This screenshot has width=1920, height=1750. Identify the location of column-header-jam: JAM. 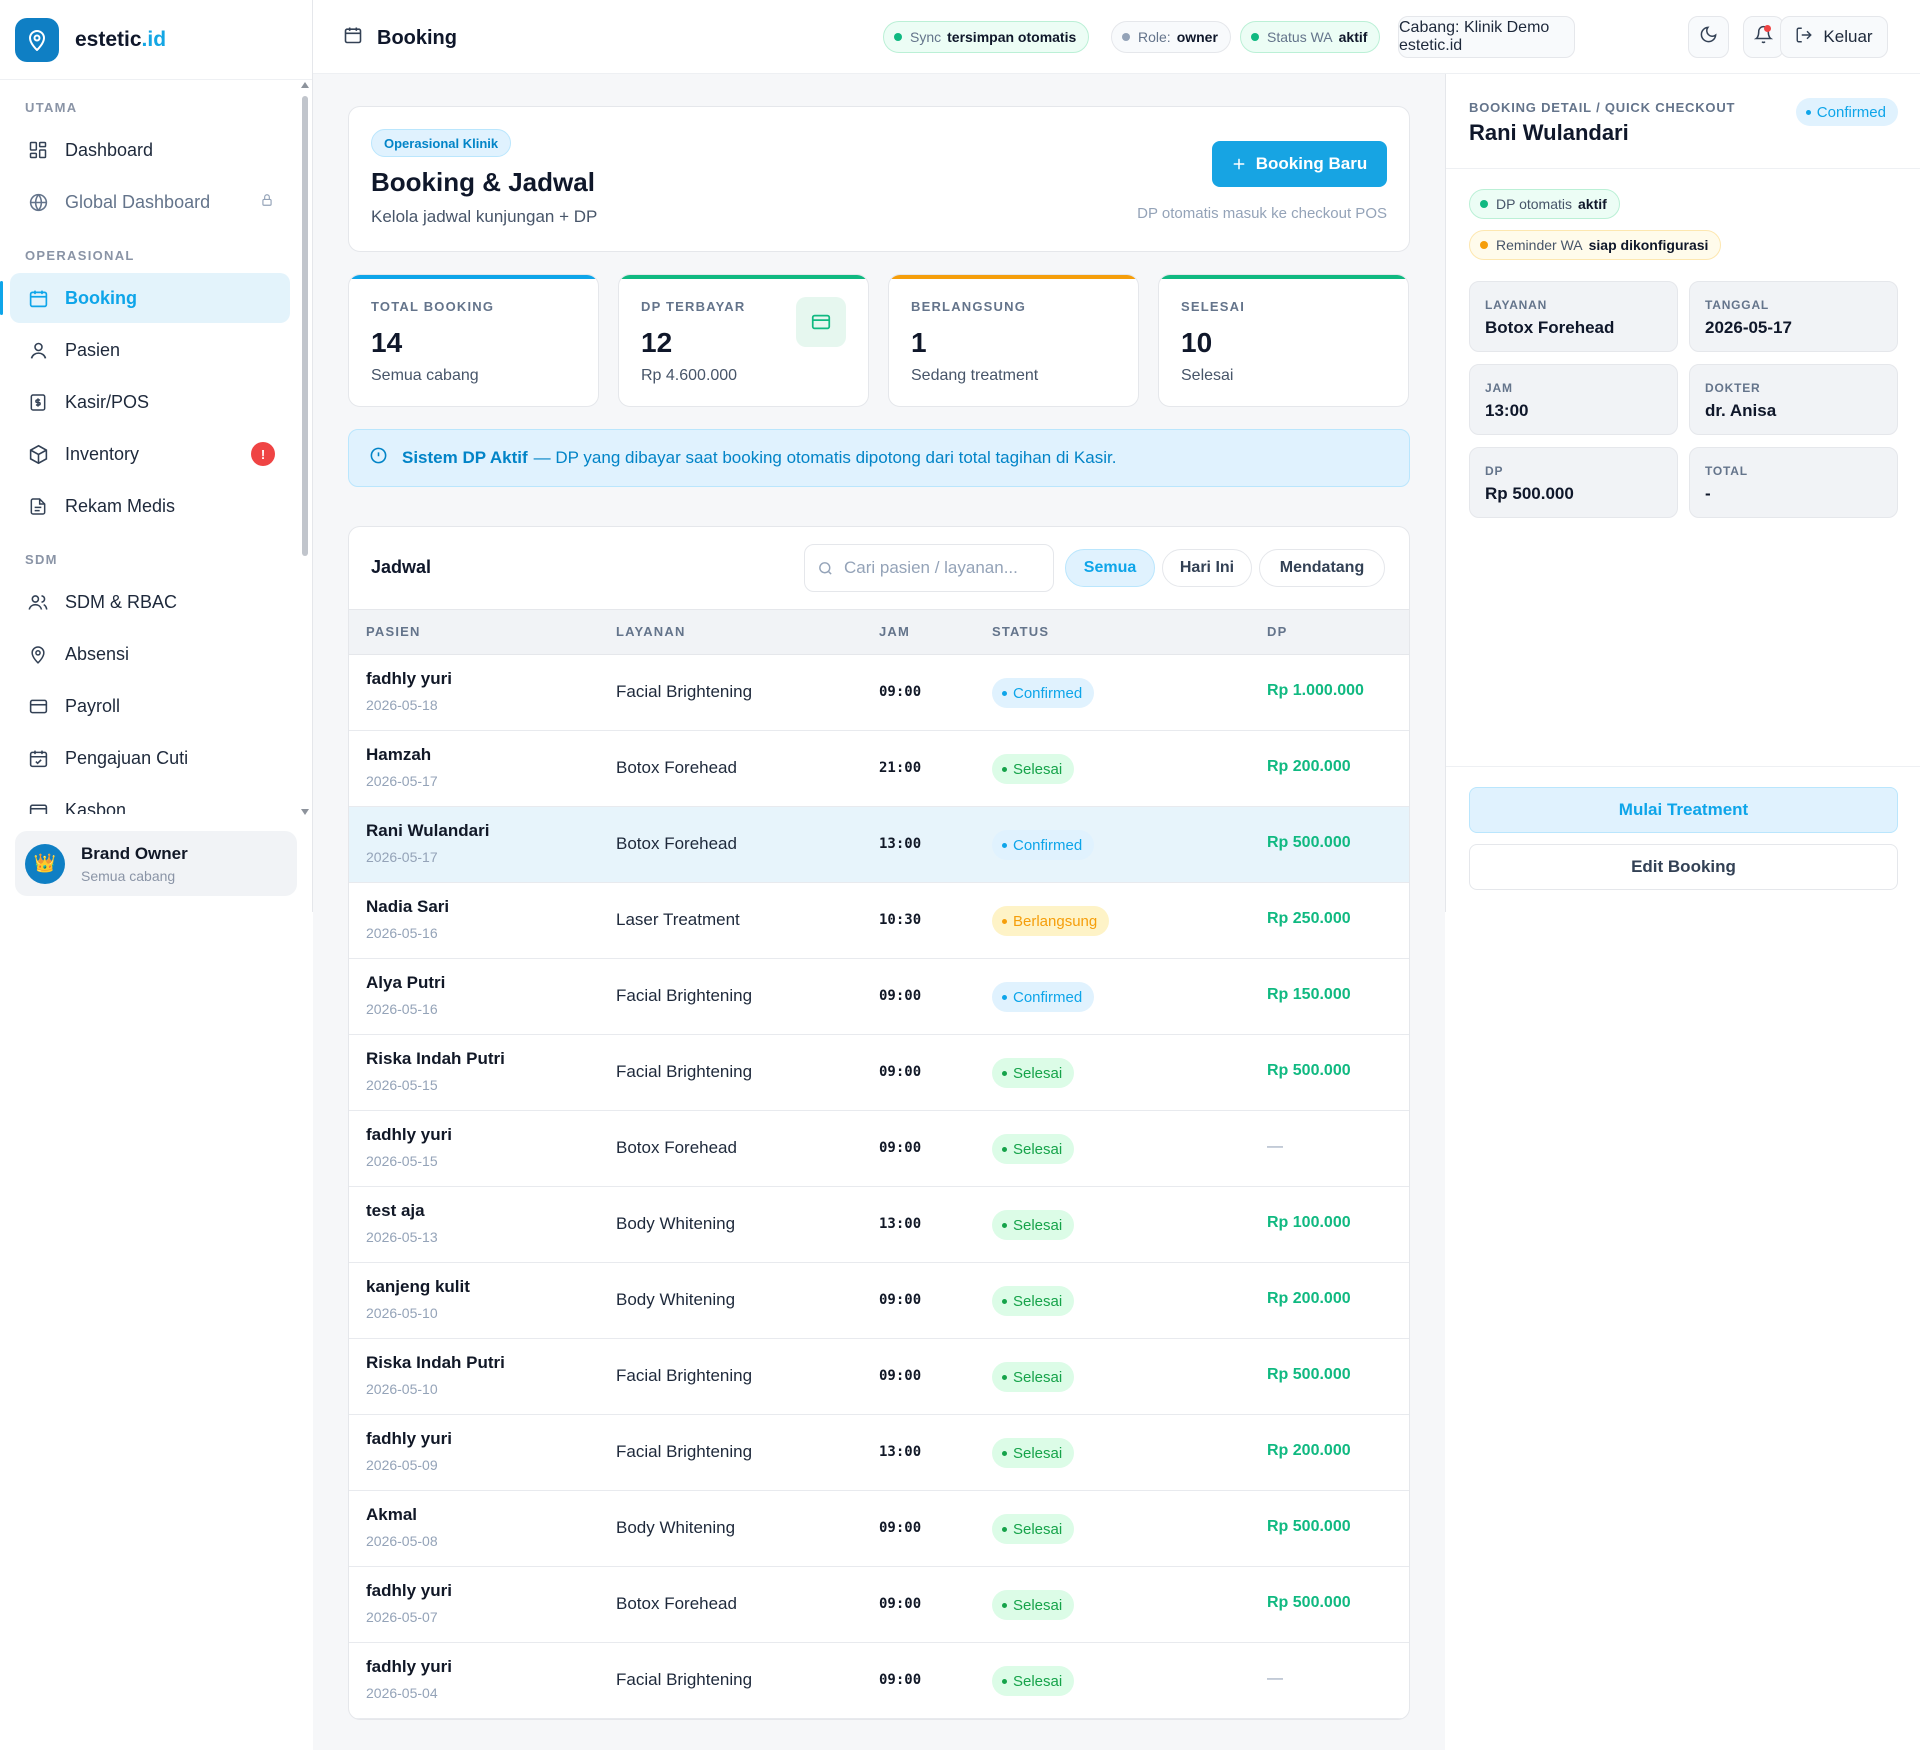
(895, 631).